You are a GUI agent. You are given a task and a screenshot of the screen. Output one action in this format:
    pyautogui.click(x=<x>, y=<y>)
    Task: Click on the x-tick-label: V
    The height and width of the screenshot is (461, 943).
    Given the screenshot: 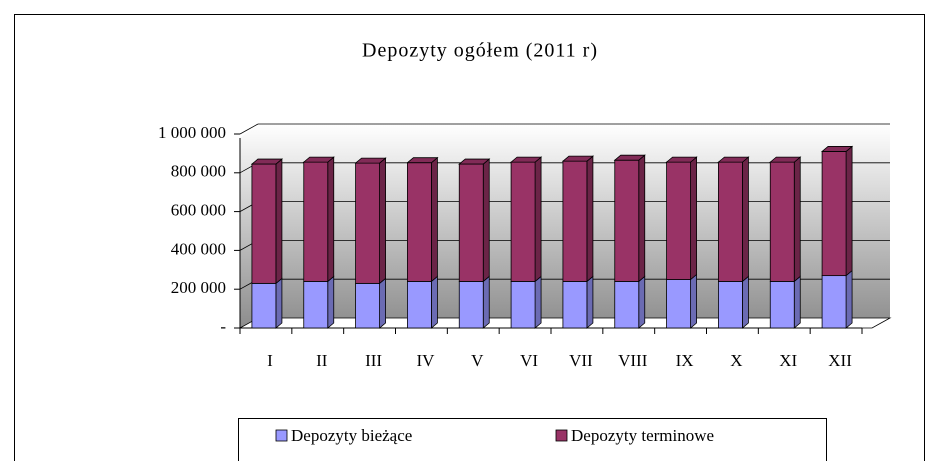 What is the action you would take?
    pyautogui.click(x=477, y=360)
    